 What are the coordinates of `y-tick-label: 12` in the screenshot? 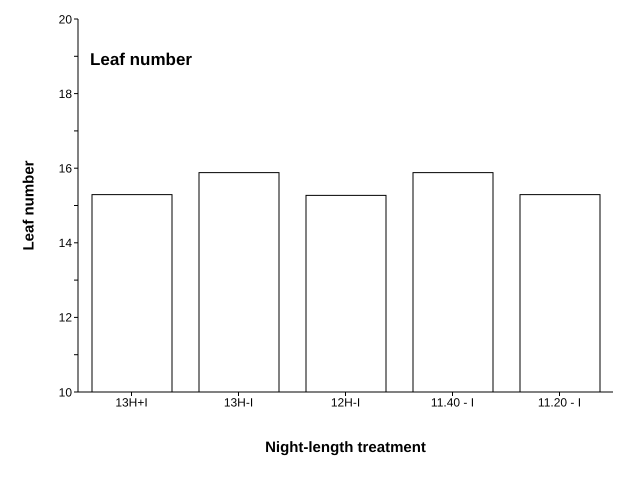 It's located at (65, 317).